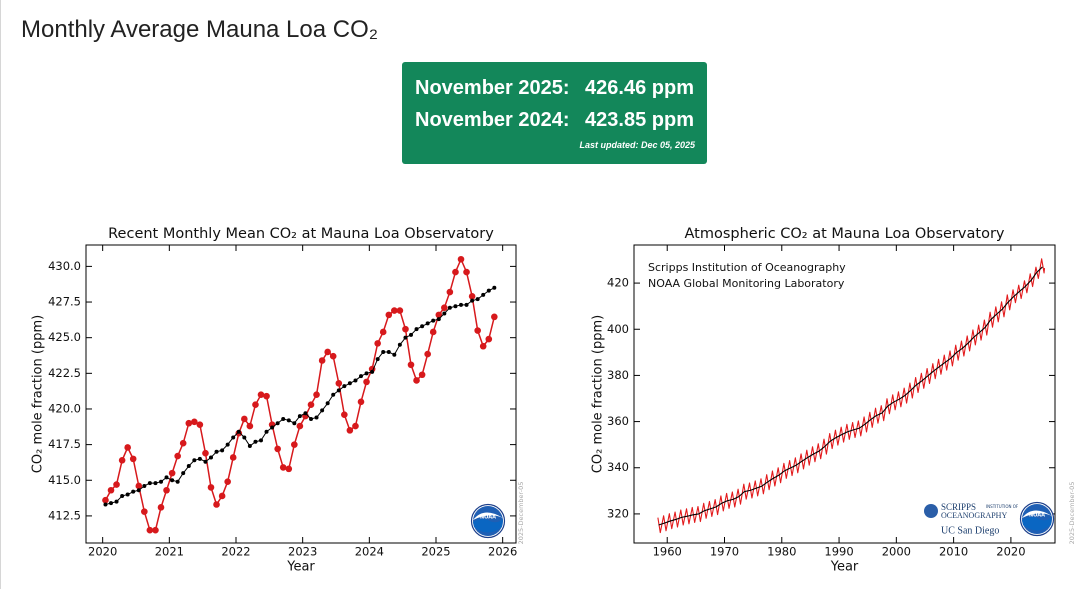  Describe the element at coordinates (0, 294) in the screenshot. I see `page-edge` at that location.